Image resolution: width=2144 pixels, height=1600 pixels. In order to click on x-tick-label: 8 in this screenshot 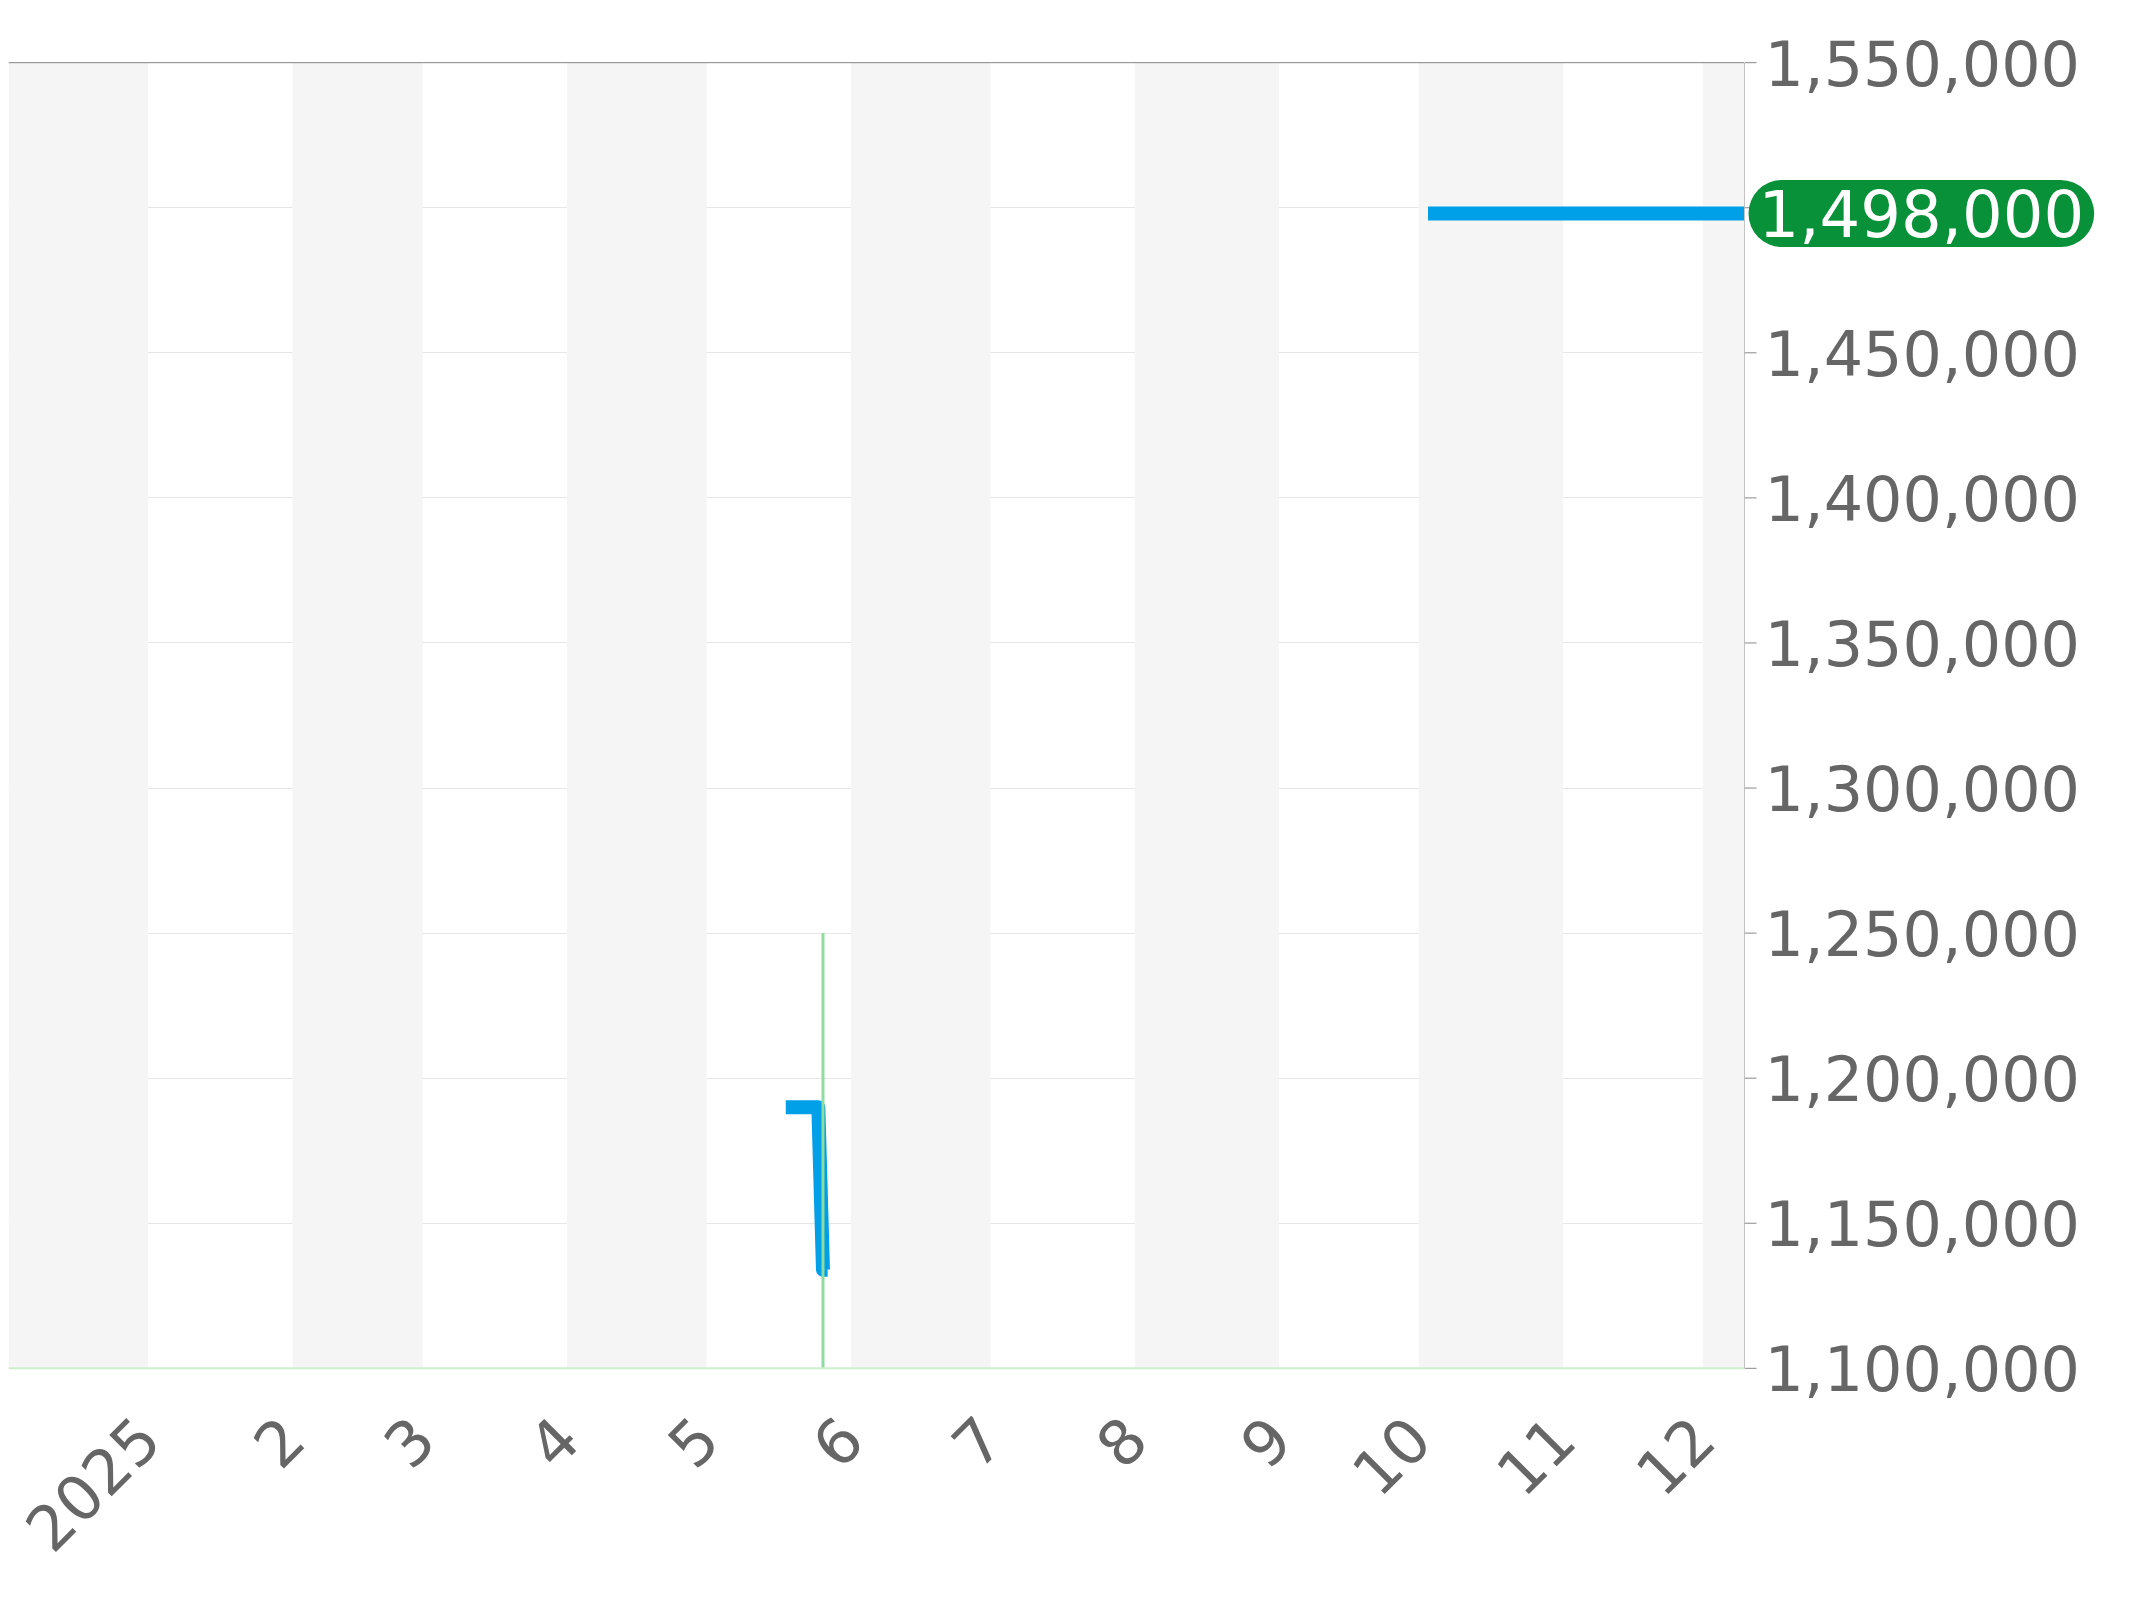, I will do `click(1122, 1442)`.